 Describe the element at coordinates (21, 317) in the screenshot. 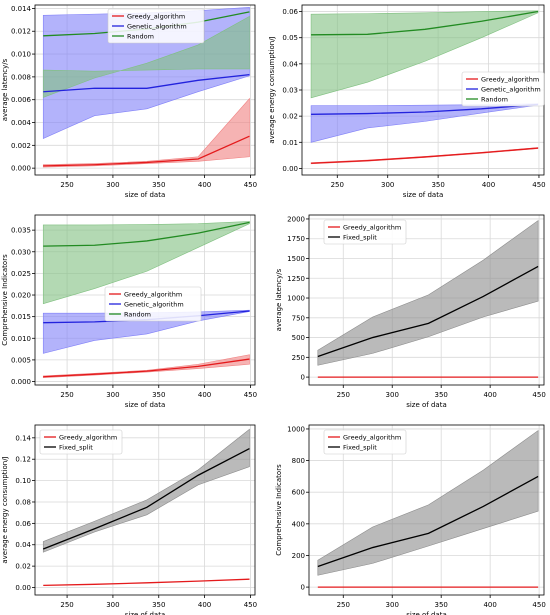

I see `y-tick-label: 0.015` at that location.